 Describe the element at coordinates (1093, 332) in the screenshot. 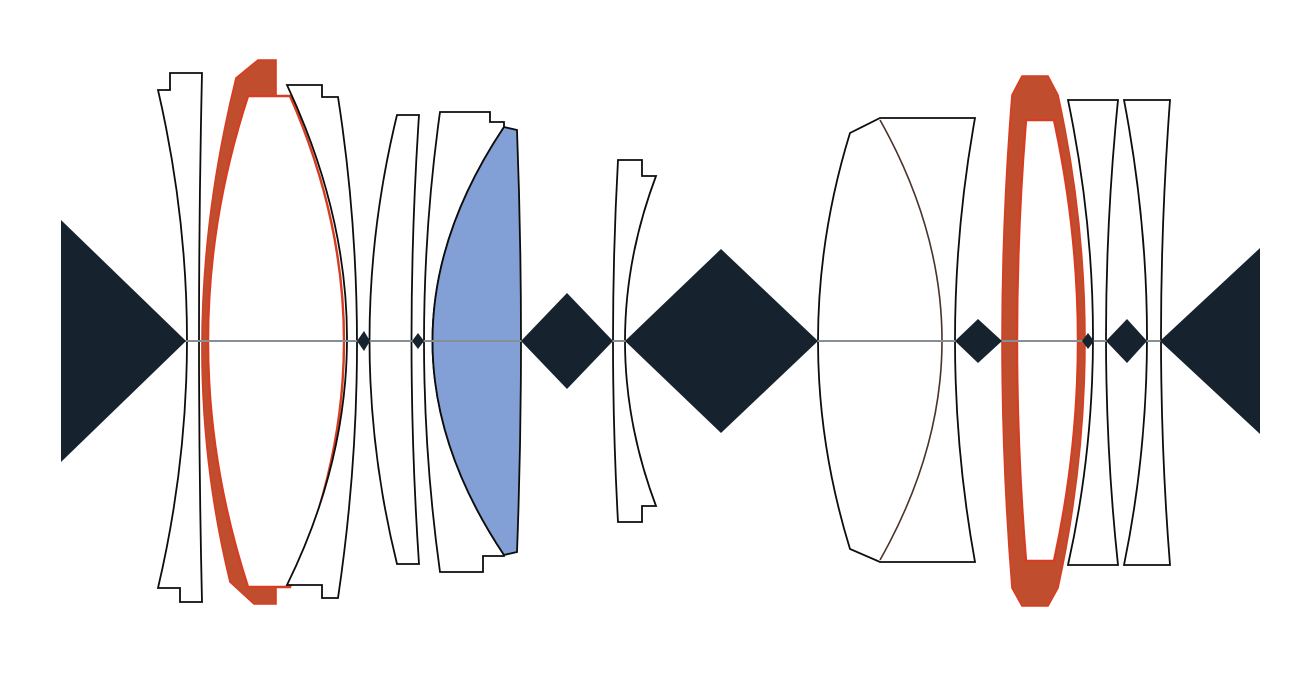

I see `lens-element-13-biconcave` at that location.